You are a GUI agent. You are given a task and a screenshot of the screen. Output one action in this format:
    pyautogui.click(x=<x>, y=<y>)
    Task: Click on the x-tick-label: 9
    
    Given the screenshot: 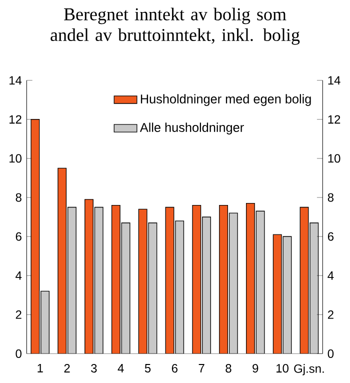 What is the action you would take?
    pyautogui.click(x=255, y=368)
    